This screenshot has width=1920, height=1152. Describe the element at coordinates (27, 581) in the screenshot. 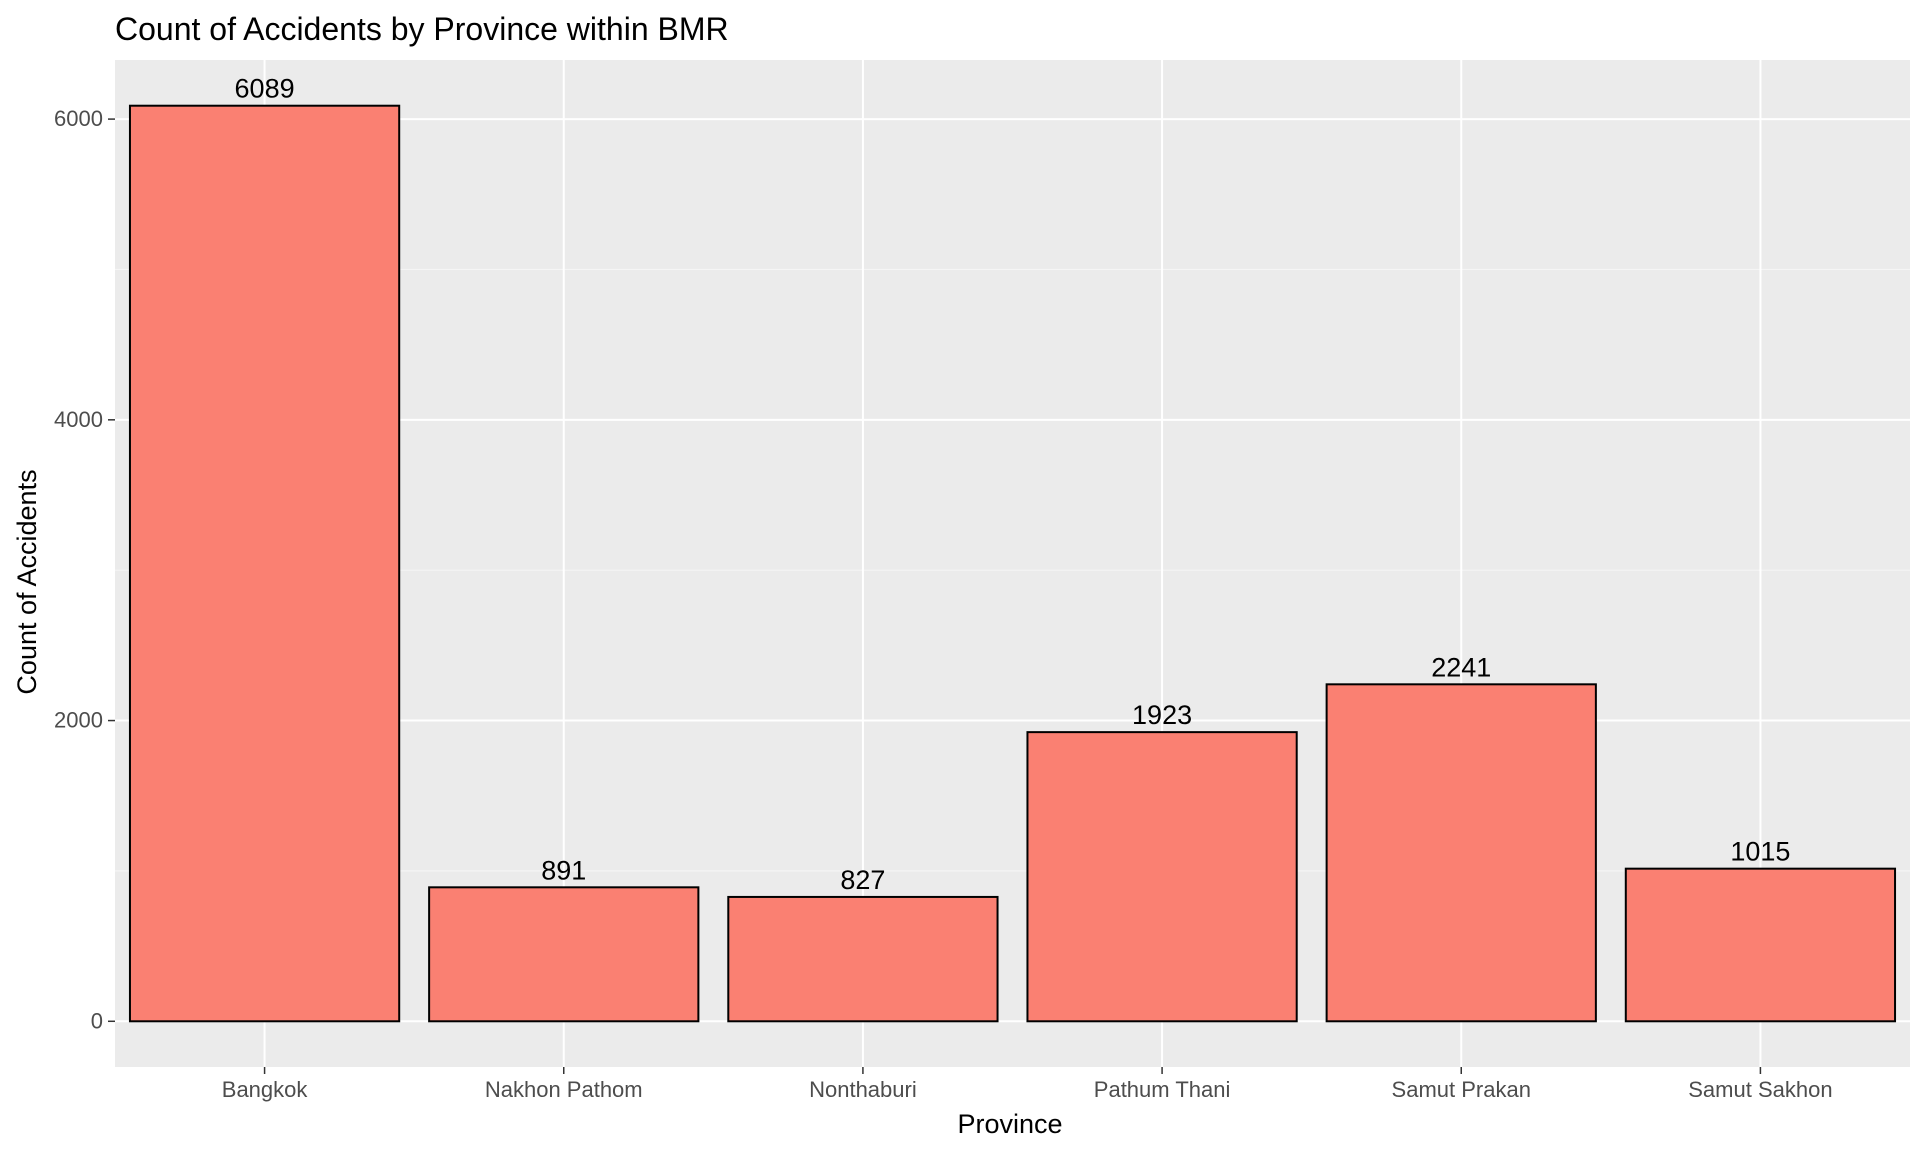

I see `y-axis-title: Count of Accidents` at that location.